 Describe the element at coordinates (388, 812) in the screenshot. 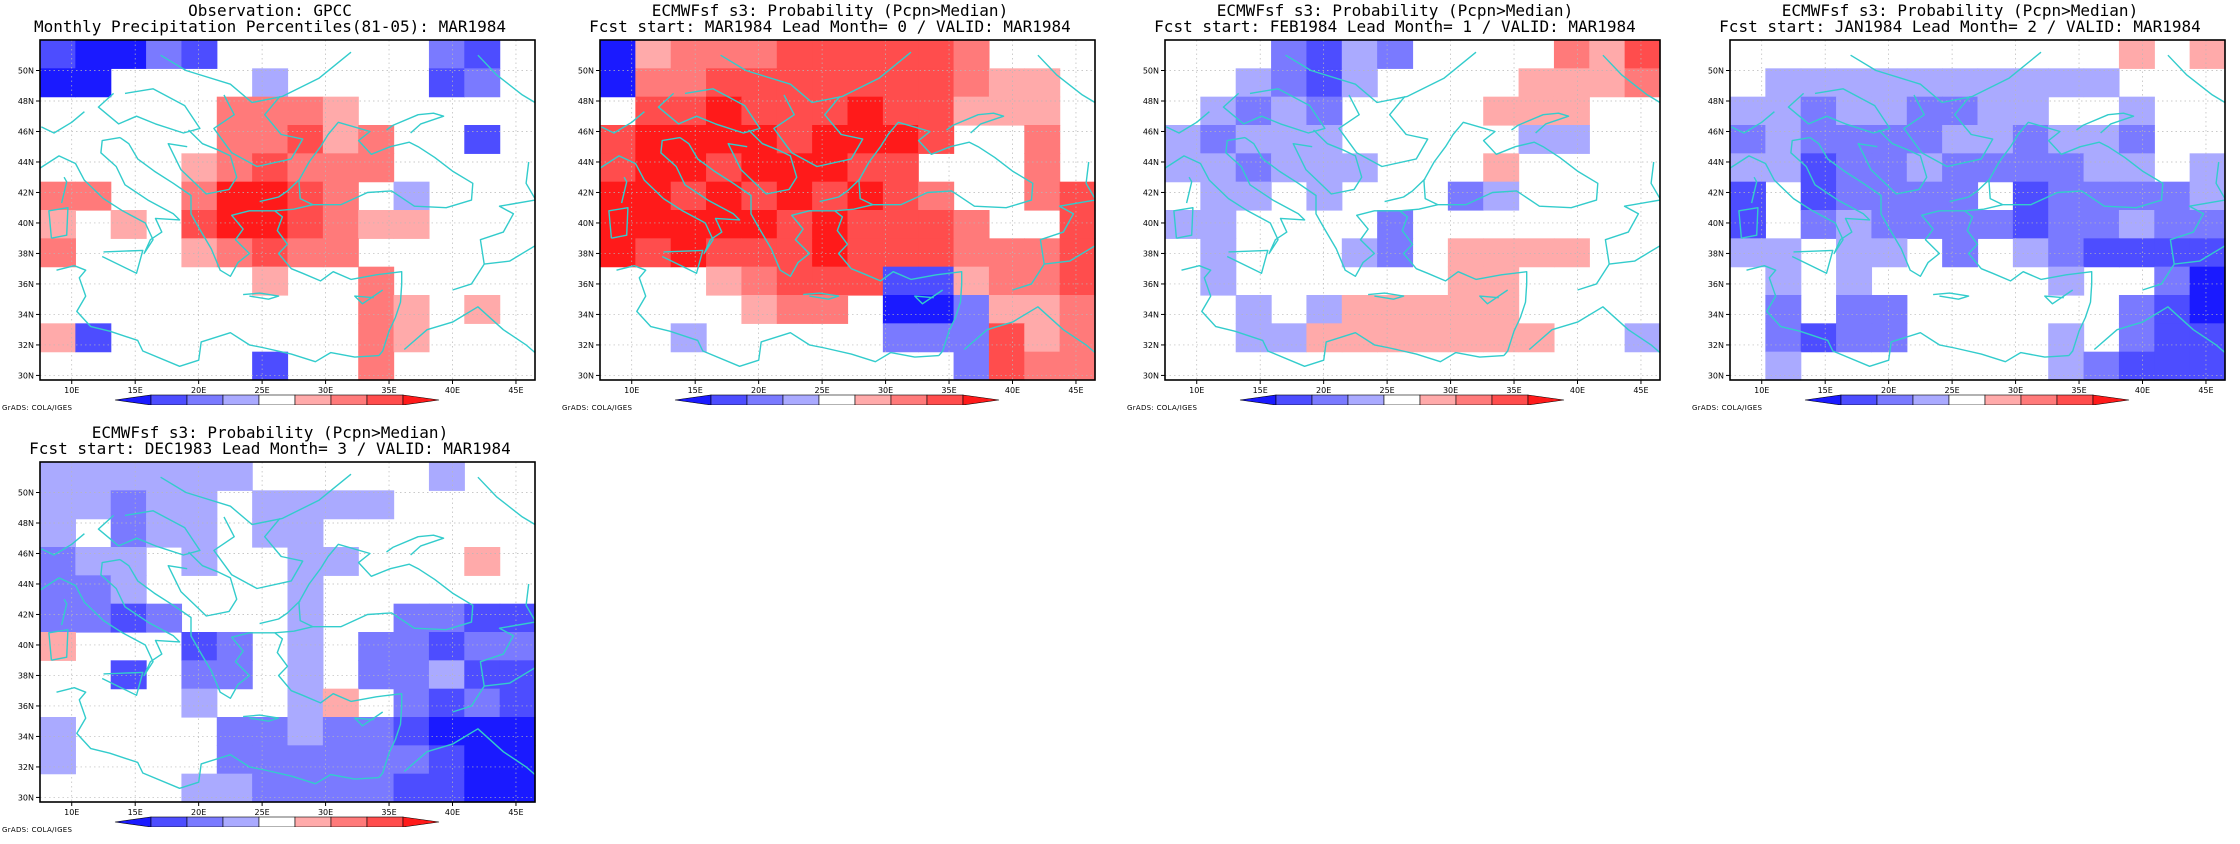

I see `lon-tick-label: 35E` at that location.